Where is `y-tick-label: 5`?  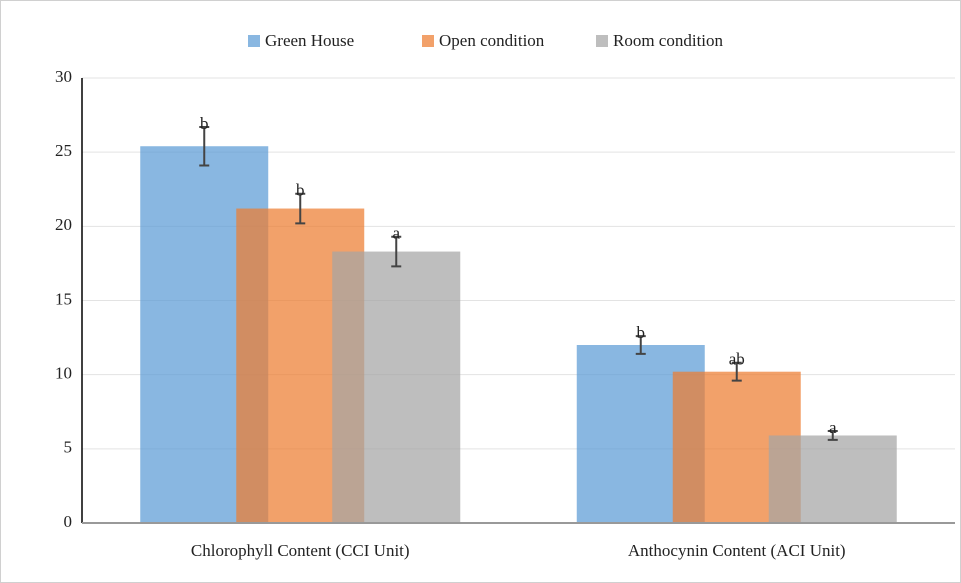 y-tick-label: 5 is located at coordinates (68, 447).